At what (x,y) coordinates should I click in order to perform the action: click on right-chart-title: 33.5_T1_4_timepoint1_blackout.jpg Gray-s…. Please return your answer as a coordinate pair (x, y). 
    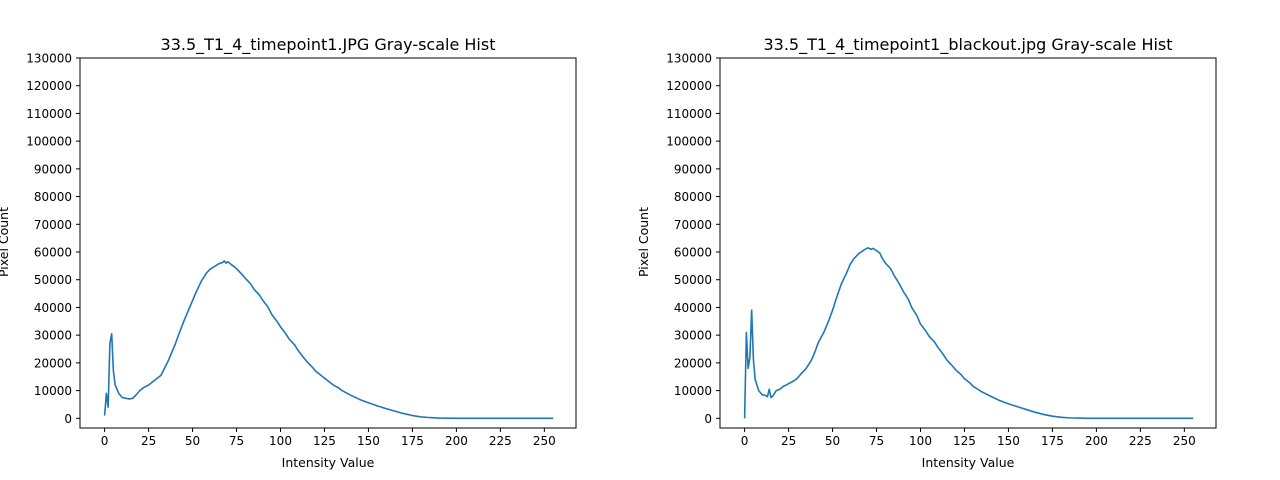
    Looking at the image, I should click on (967, 45).